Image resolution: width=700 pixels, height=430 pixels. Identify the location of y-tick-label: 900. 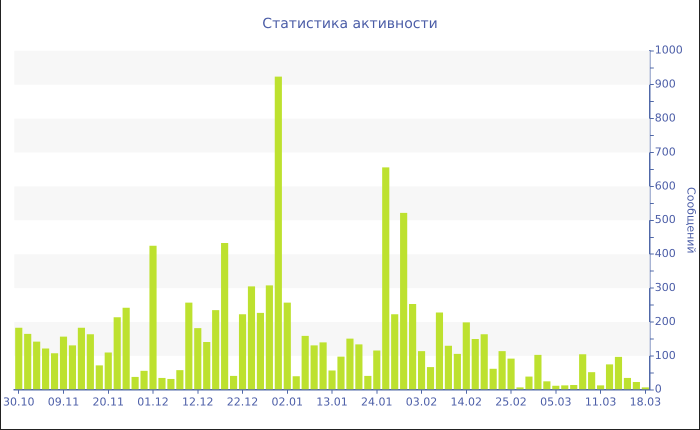
(665, 84).